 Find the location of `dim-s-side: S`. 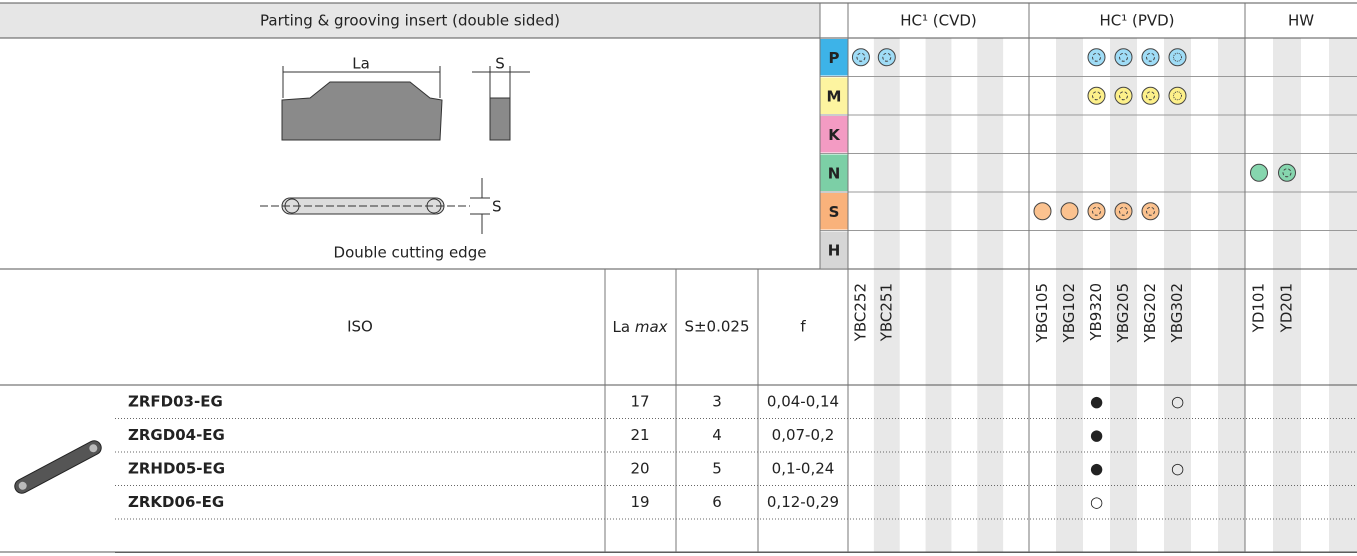

dim-s-side: S is located at coordinates (497, 207).